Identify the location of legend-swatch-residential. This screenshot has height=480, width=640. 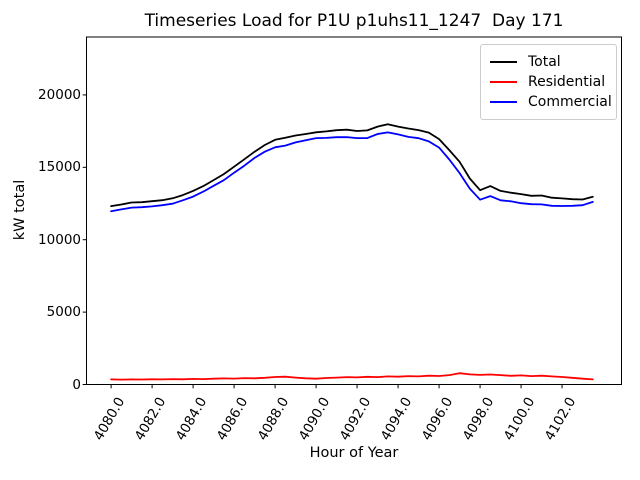
(503, 82).